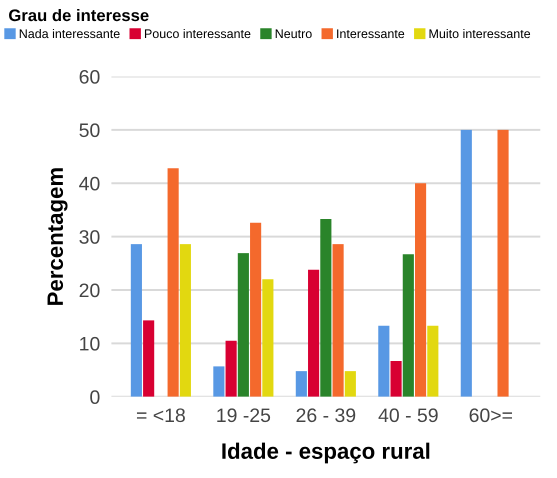 Image resolution: width=557 pixels, height=478 pixels. Describe the element at coordinates (160, 415) in the screenshot. I see `x-tick-label: = <18` at that location.